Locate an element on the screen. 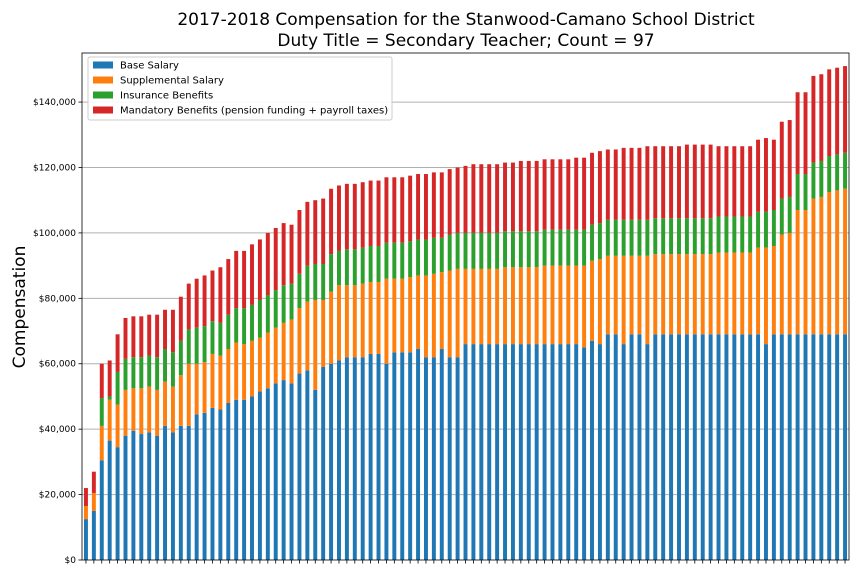  y-tick-label: $80,000 is located at coordinates (57, 299).